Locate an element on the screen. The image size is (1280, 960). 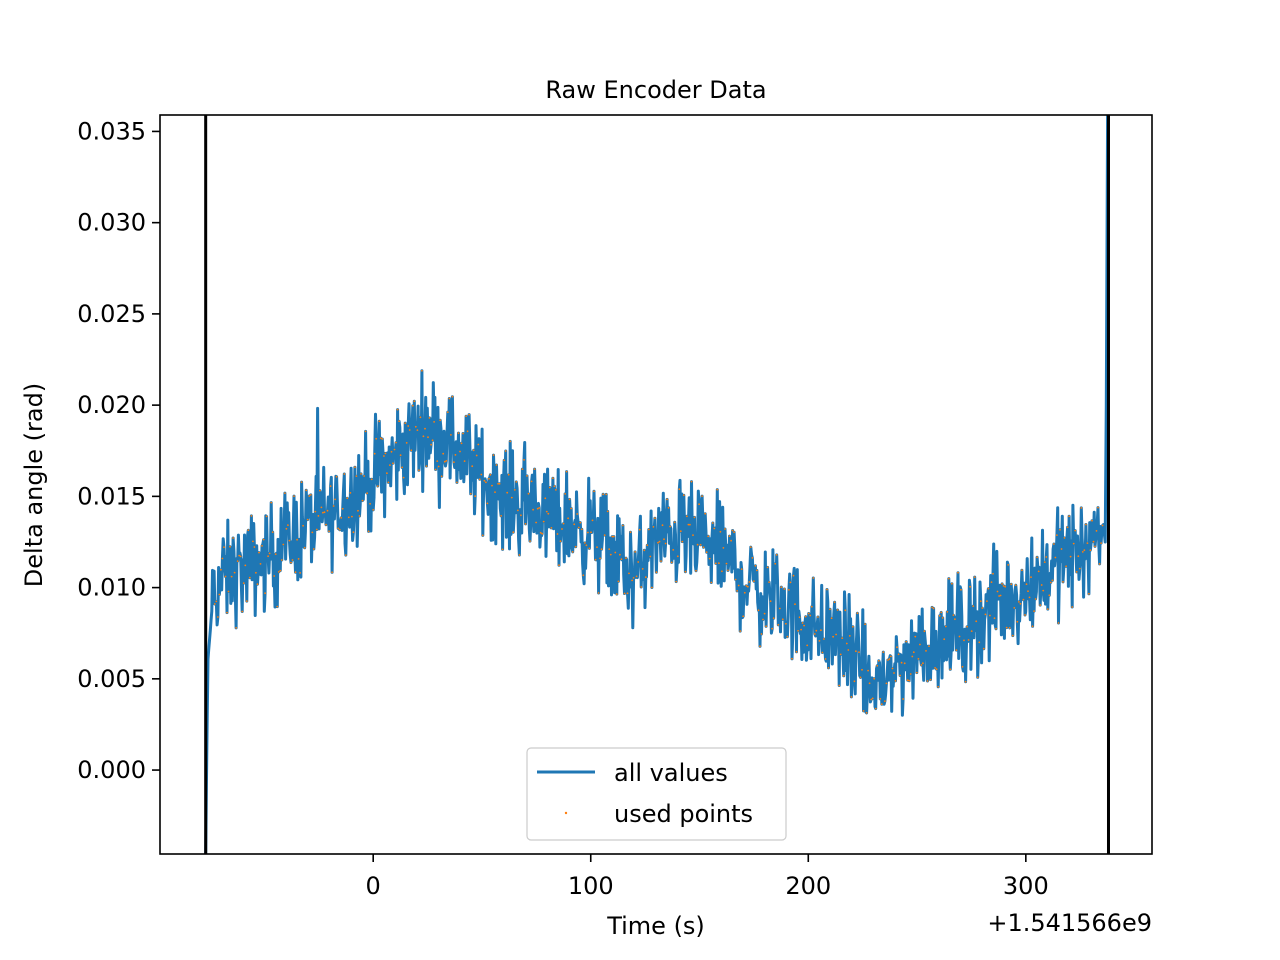
legend-label-all-values: all values is located at coordinates (671, 773).